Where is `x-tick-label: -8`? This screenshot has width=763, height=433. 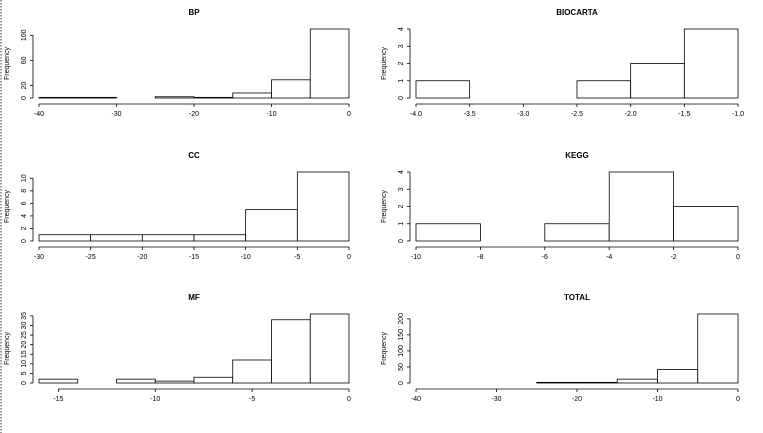
x-tick-label: -8 is located at coordinates (480, 257).